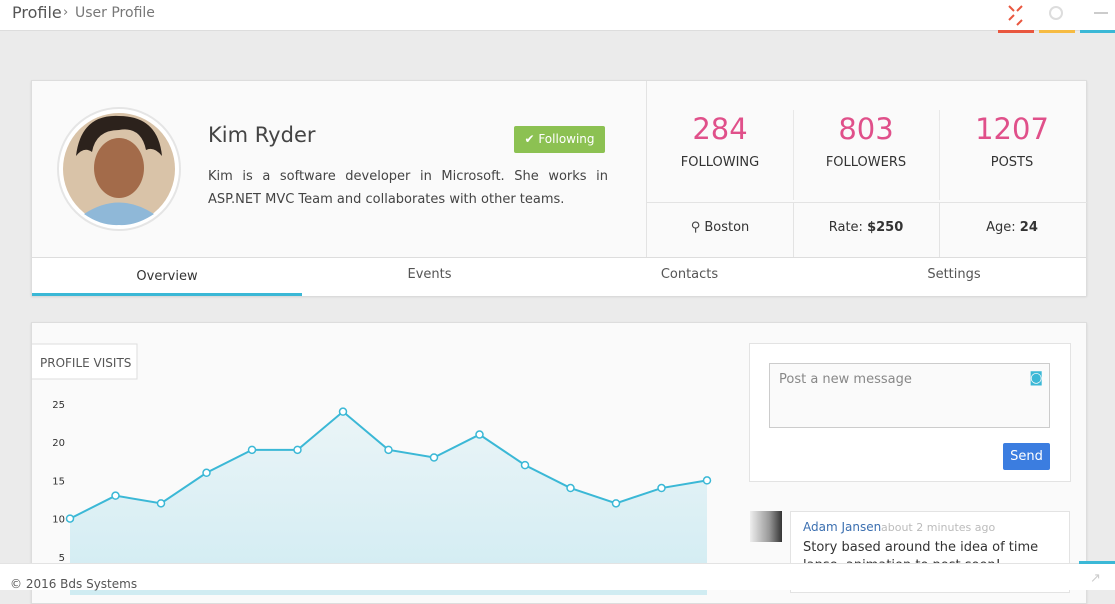 This screenshot has height=604, width=1115. What do you see at coordinates (1001, 227) in the screenshot?
I see `age-label: Age:` at bounding box center [1001, 227].